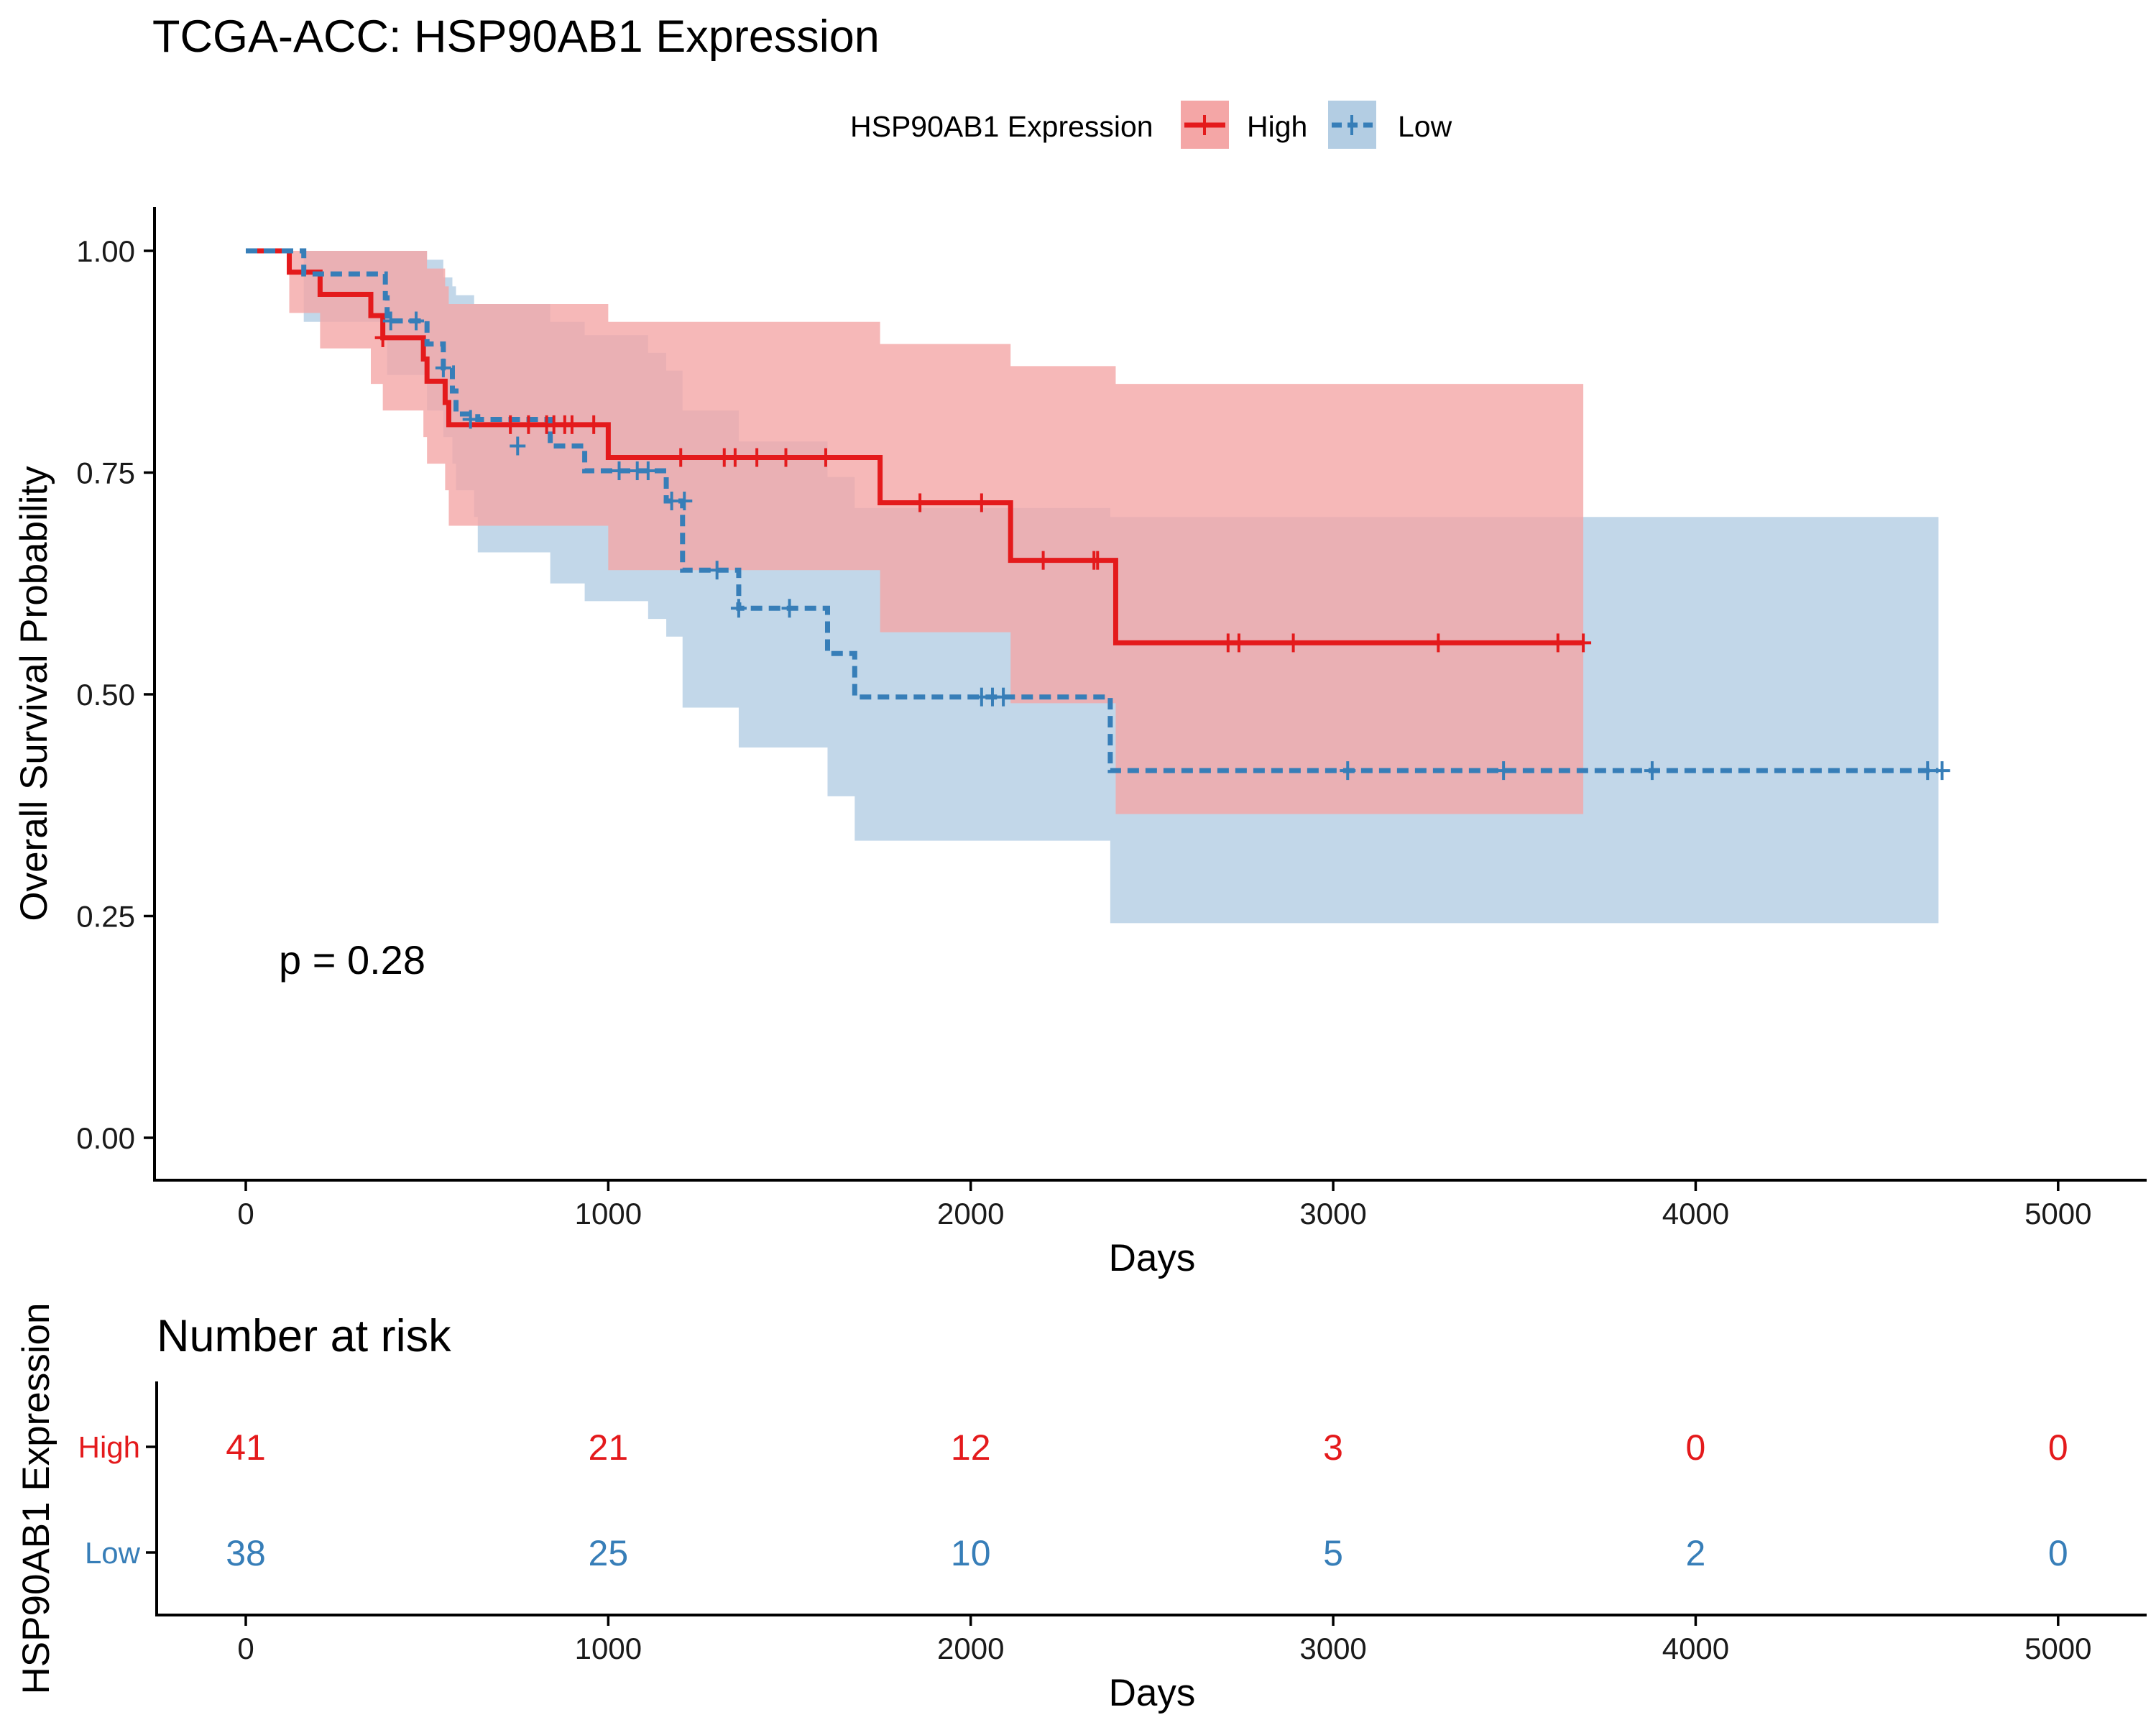 This screenshot has width=2156, height=1725. I want to click on x-tick-label: 0, so click(245, 1213).